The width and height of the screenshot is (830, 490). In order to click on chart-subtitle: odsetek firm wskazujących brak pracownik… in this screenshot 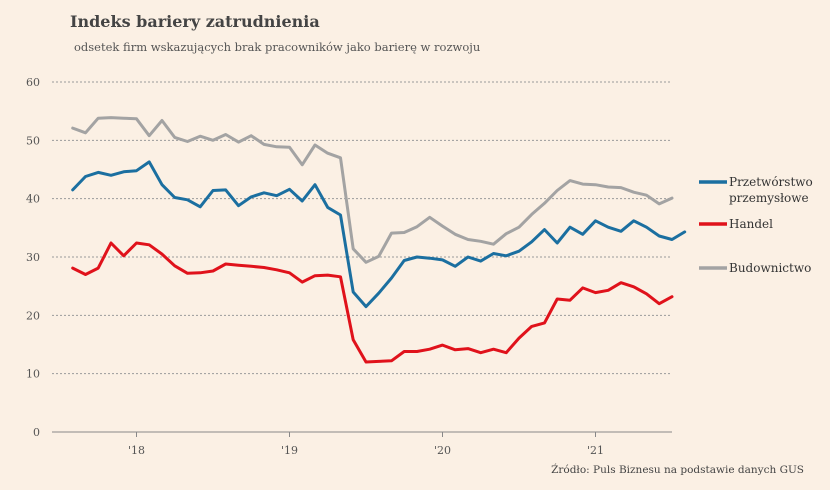, I will do `click(277, 47)`.